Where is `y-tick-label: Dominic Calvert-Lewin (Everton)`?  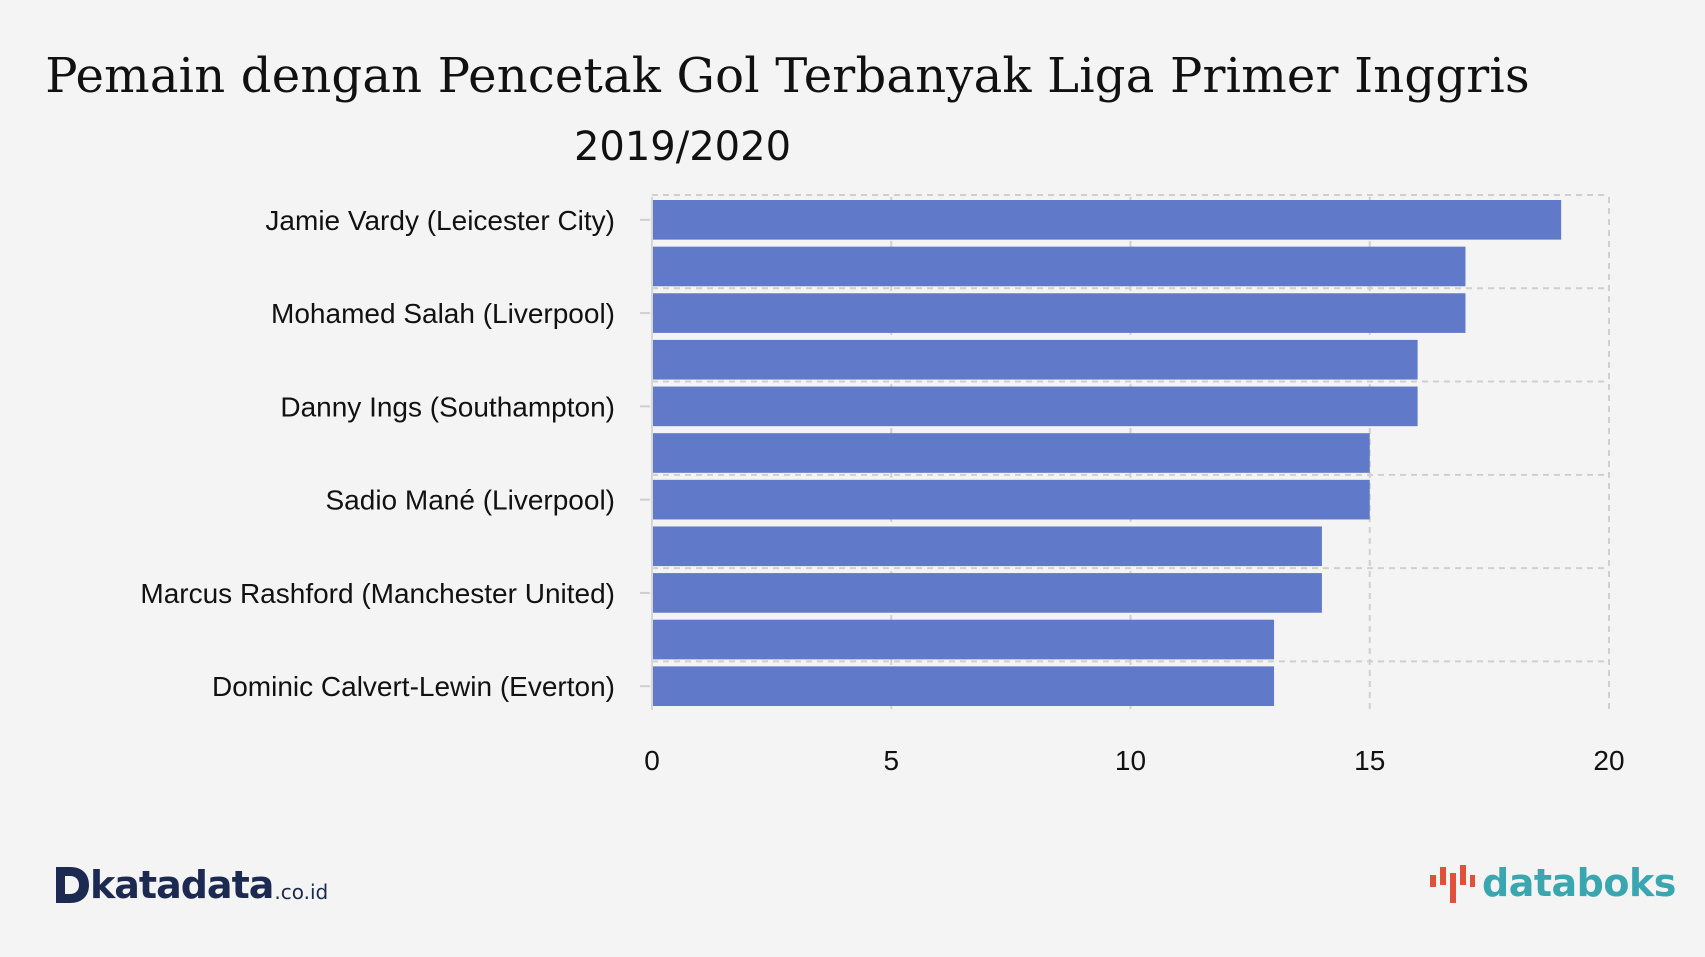
y-tick-label: Dominic Calvert-Lewin (Everton) is located at coordinates (413, 686).